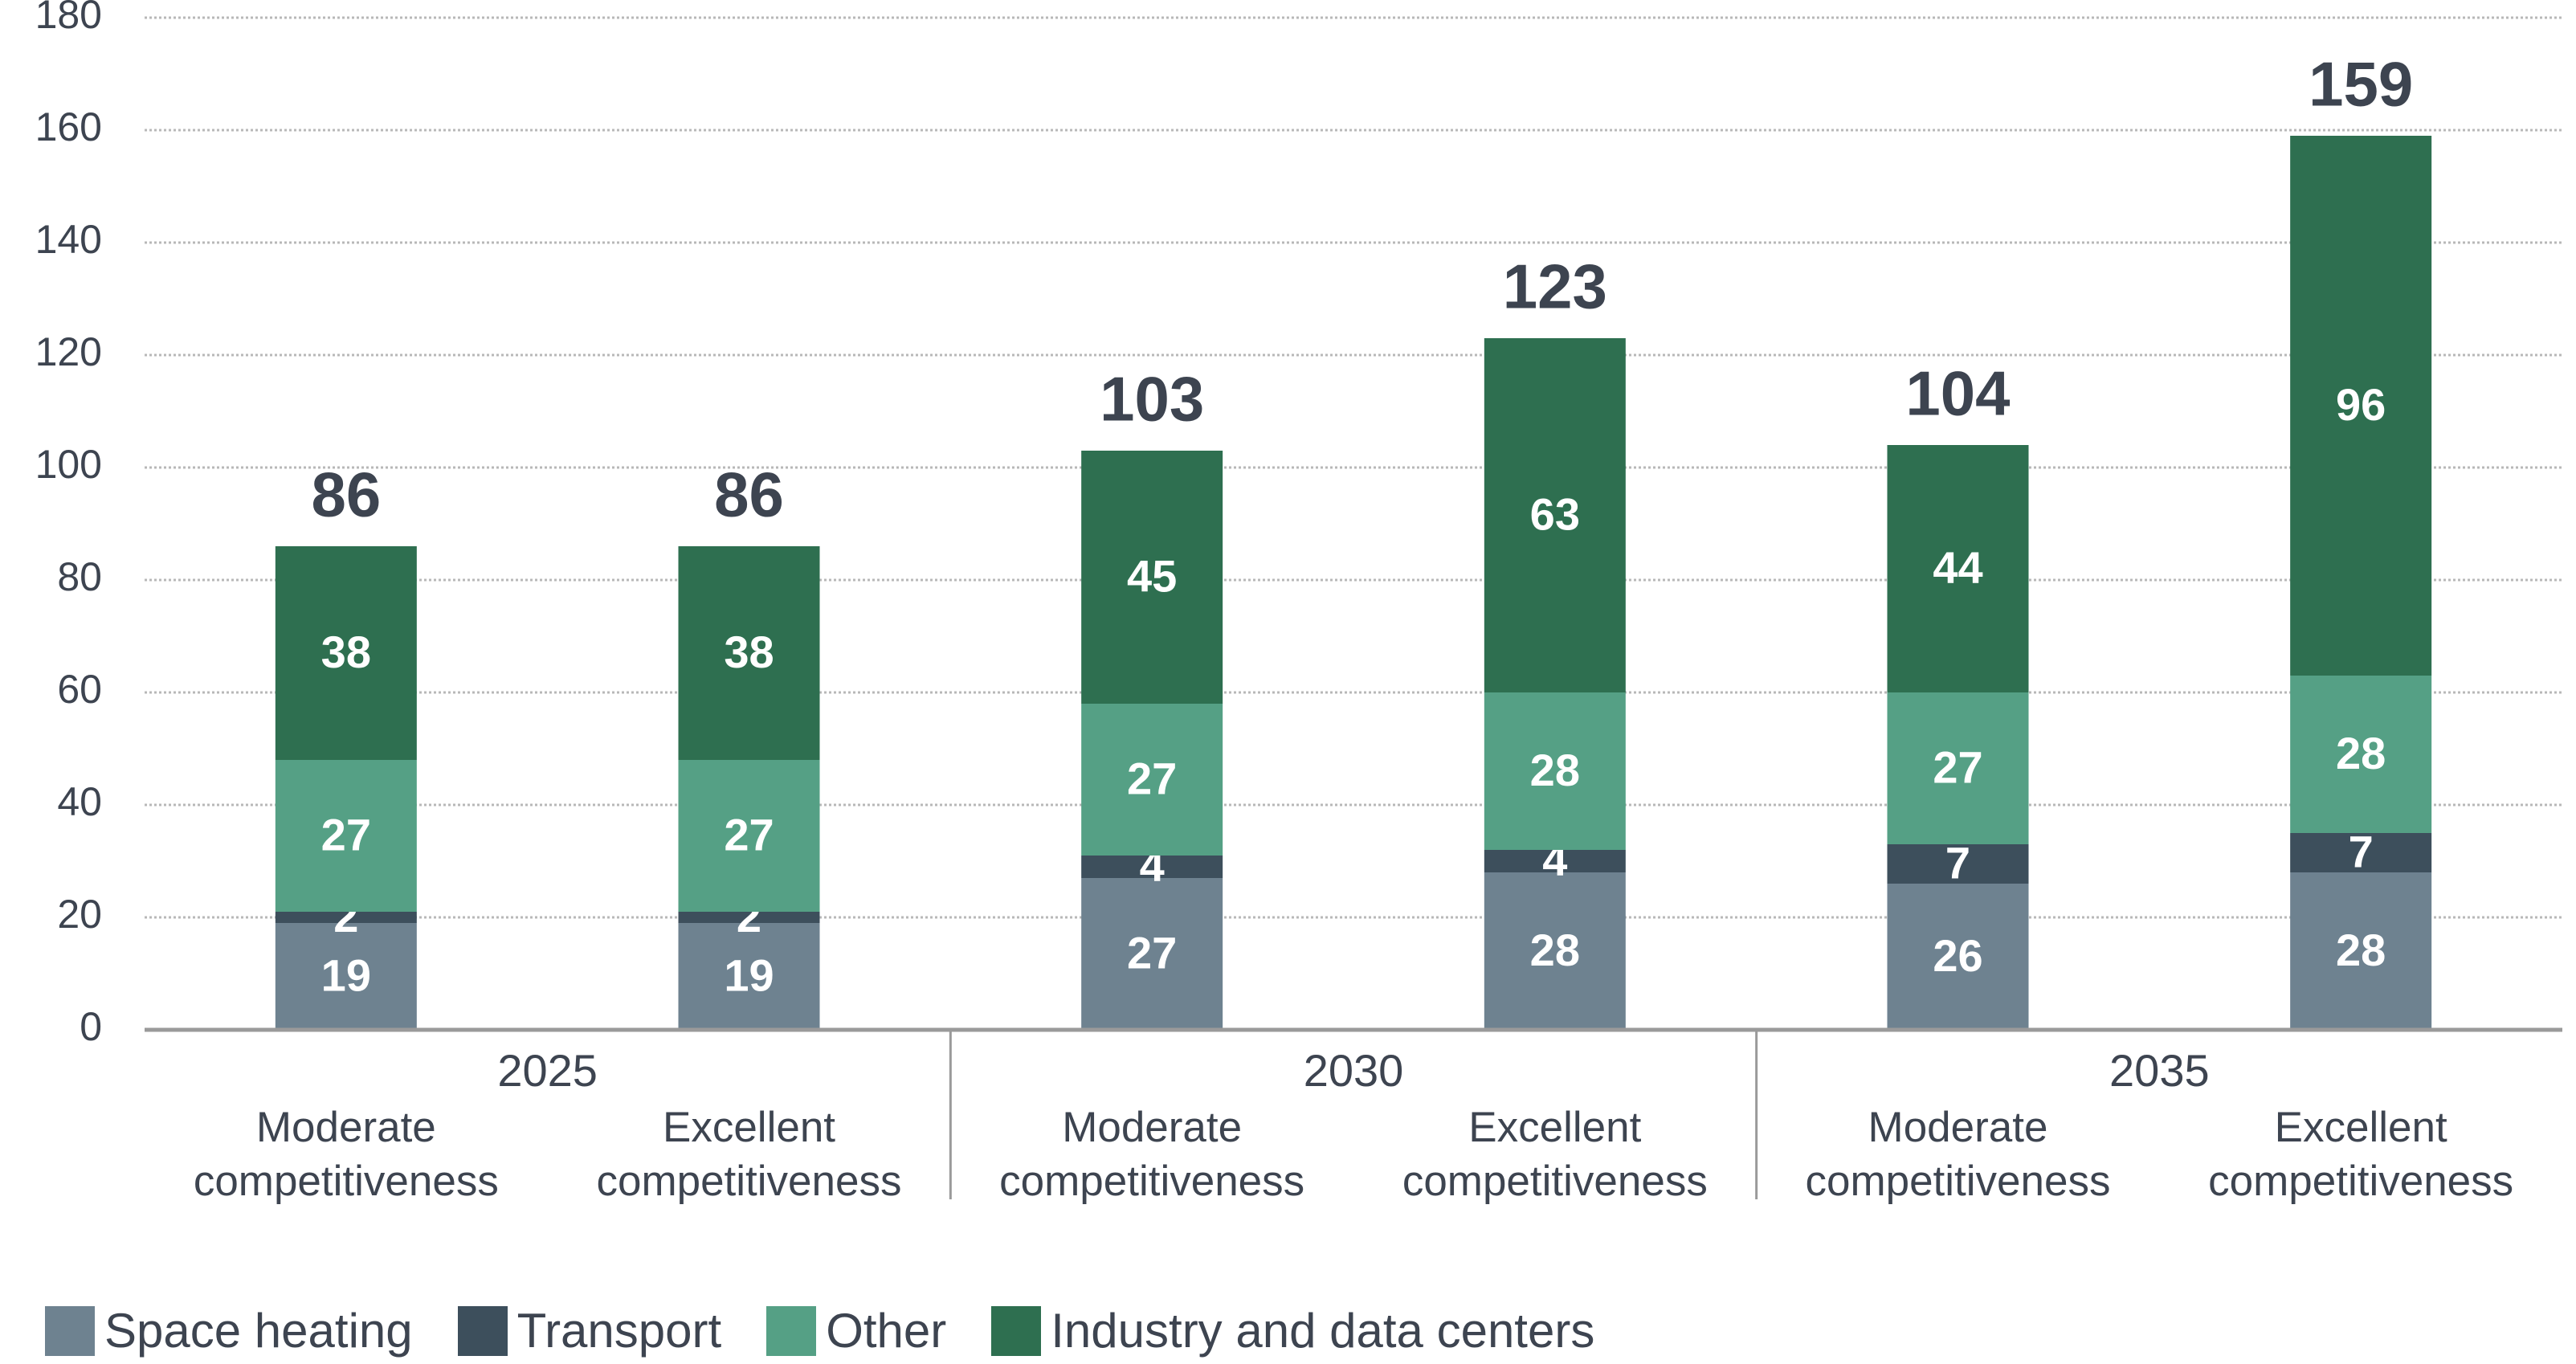  Describe the element at coordinates (68, 126) in the screenshot. I see `y-tick-label: 160` at that location.